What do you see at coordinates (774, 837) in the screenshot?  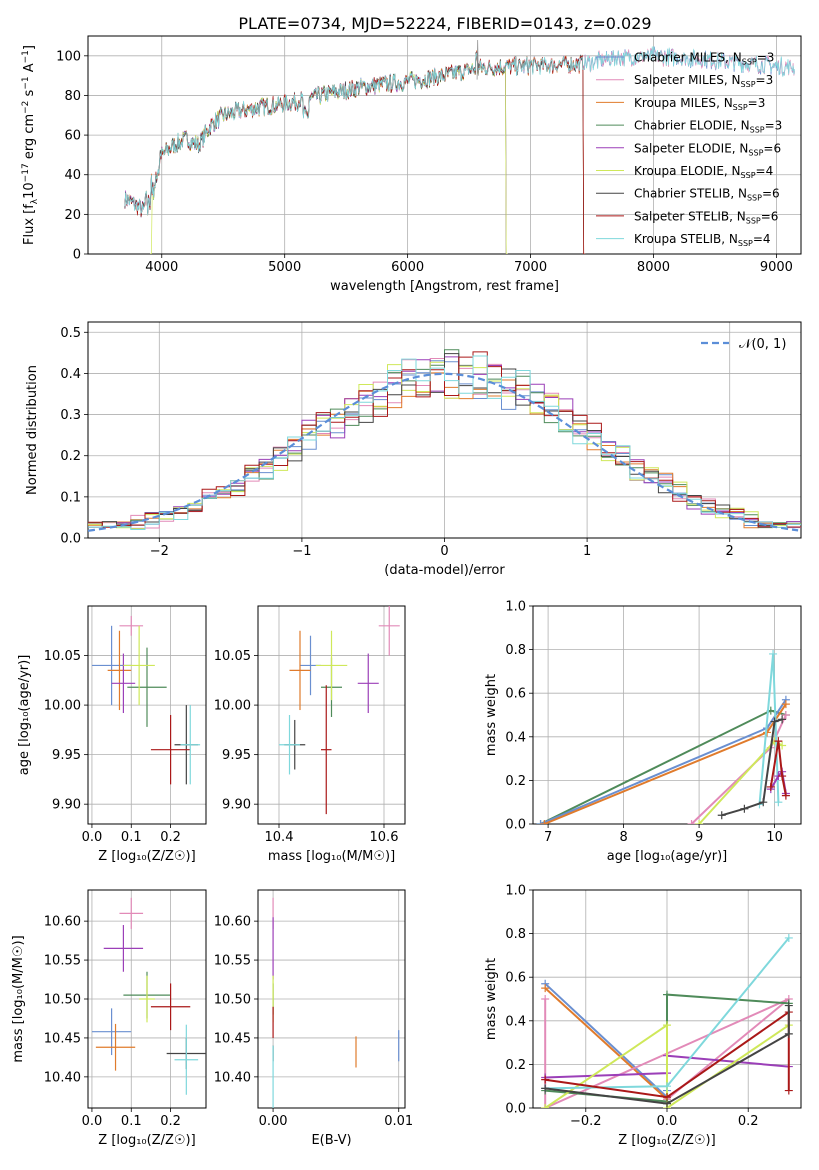 I see `x-tick-label: 10` at bounding box center [774, 837].